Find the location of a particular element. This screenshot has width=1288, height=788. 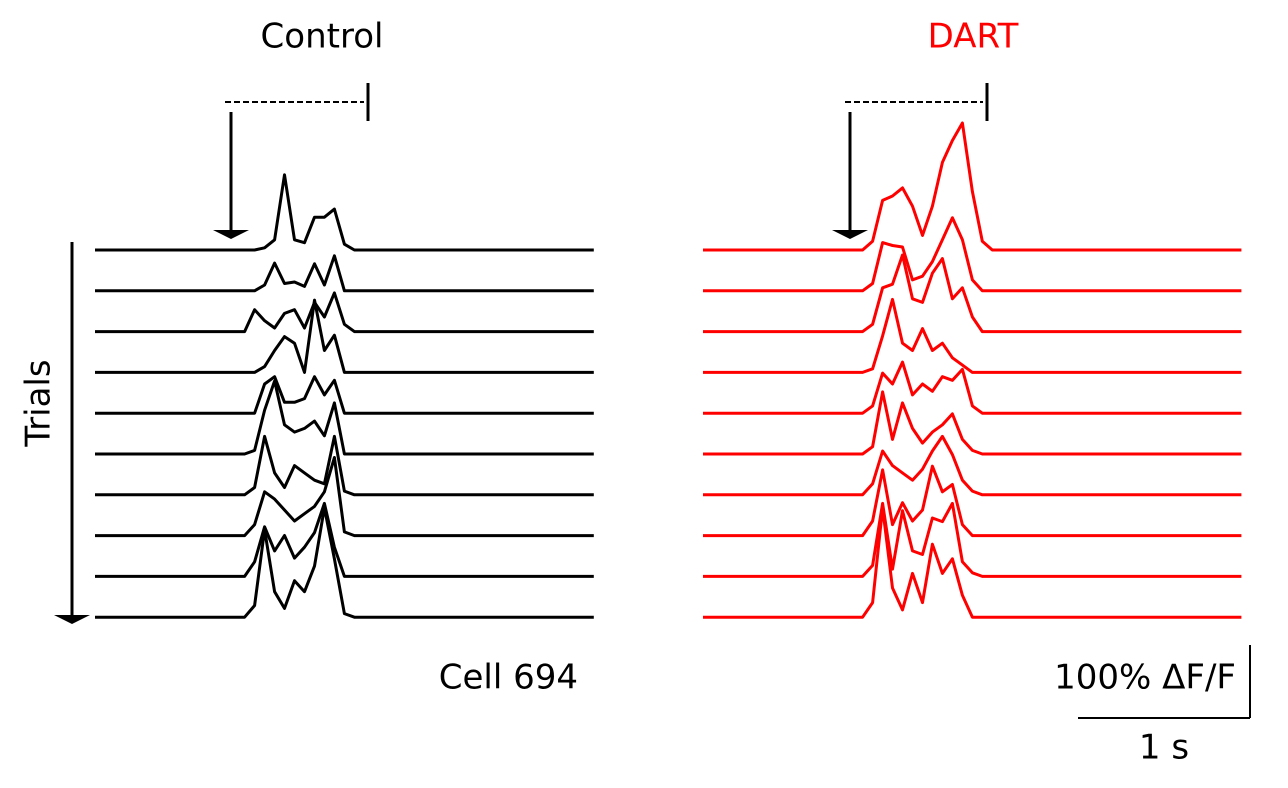

y-label: Trials is located at coordinates (39, 403).